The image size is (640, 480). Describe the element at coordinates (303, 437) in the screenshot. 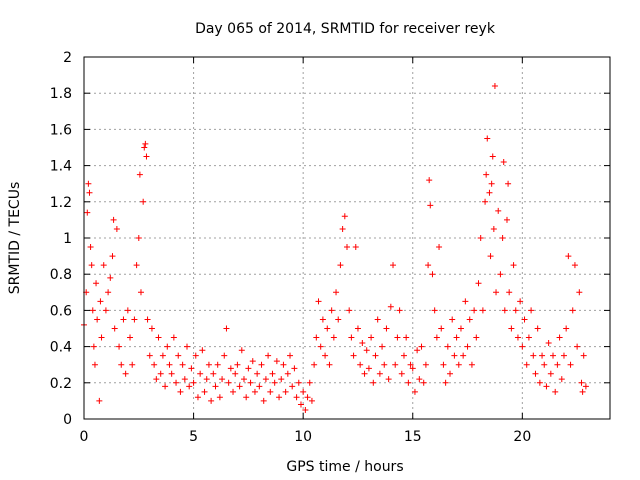

I see `x-tick-label: 10` at that location.